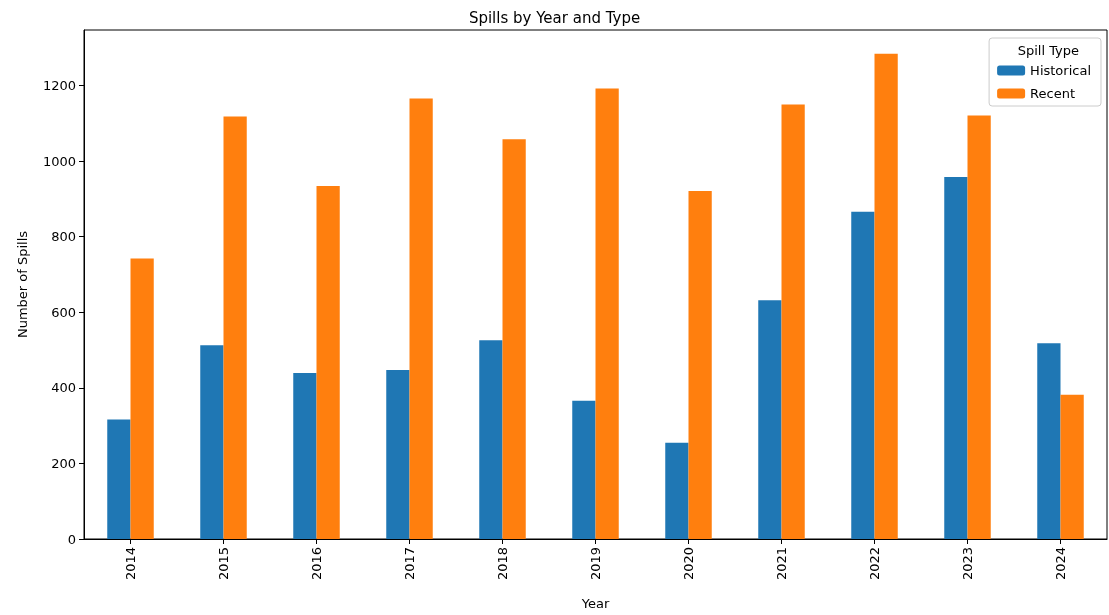 Image resolution: width=1109 pixels, height=615 pixels. What do you see at coordinates (316, 564) in the screenshot?
I see `x-tick-label: 2016` at bounding box center [316, 564].